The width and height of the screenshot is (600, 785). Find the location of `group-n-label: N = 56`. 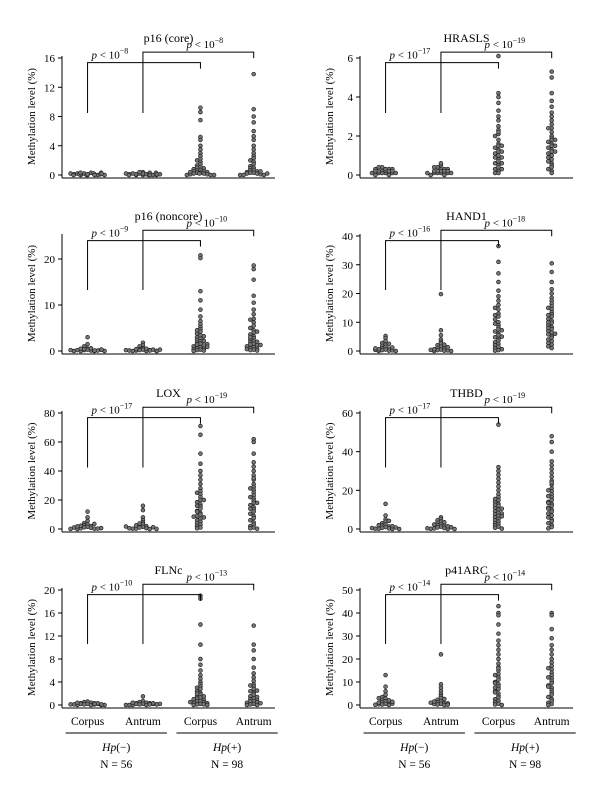

group-n-label: N = 56 is located at coordinates (414, 765).